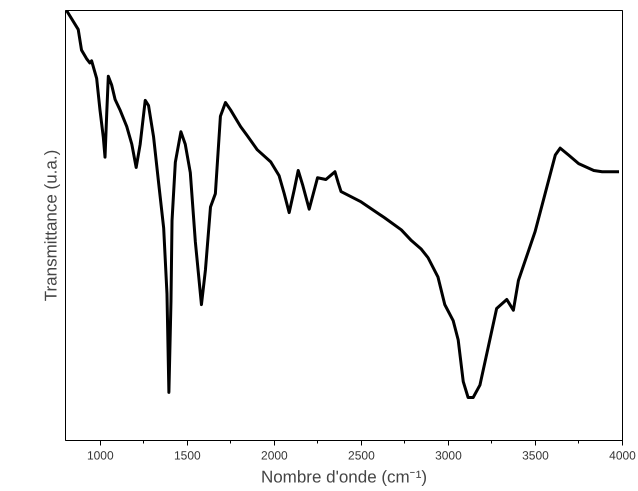  Describe the element at coordinates (344, 477) in the screenshot. I see `x-axis-title: Nombre d'onde (cm⁻¹)` at that location.